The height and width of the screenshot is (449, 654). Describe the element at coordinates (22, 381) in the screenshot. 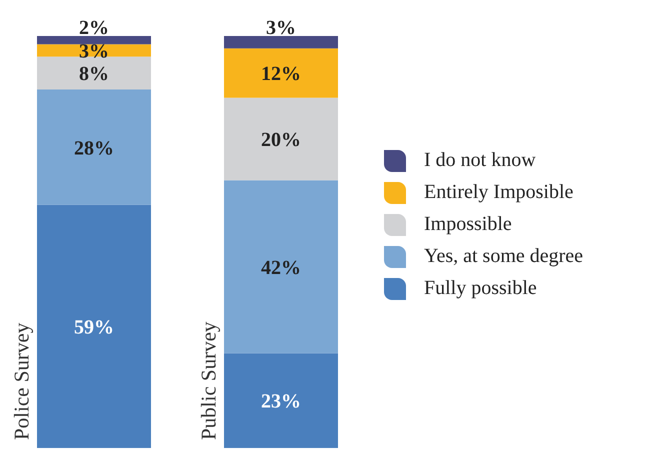

I see `x-tick-label: Police Survey` at that location.